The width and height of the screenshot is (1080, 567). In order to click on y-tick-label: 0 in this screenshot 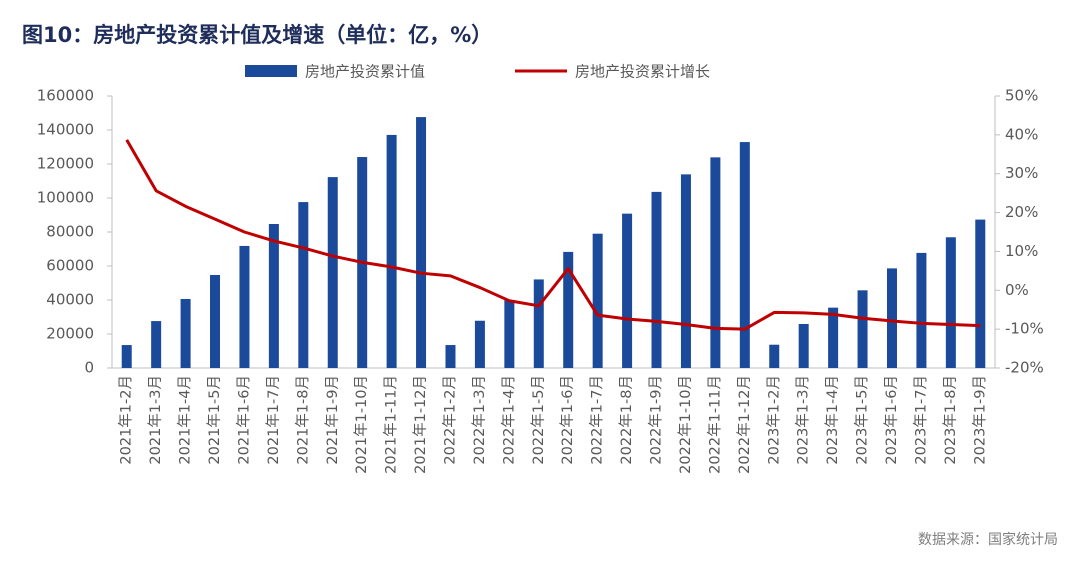, I will do `click(89, 368)`.